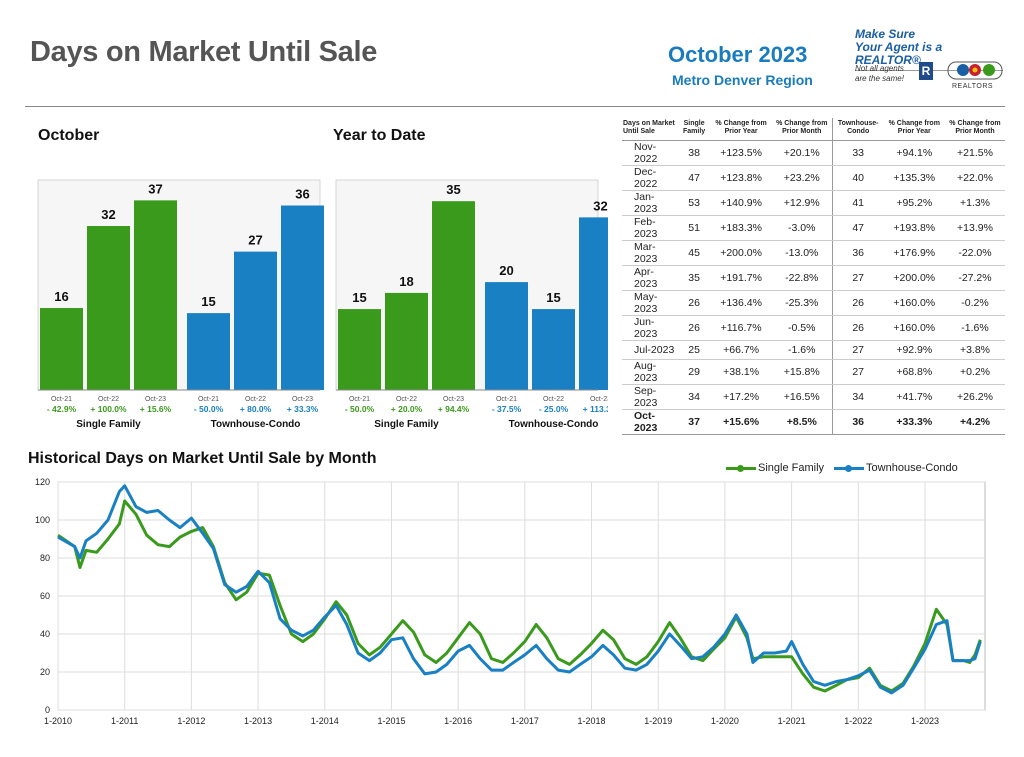  Describe the element at coordinates (741, 303) in the screenshot. I see `table-cell: +136.4%` at that location.